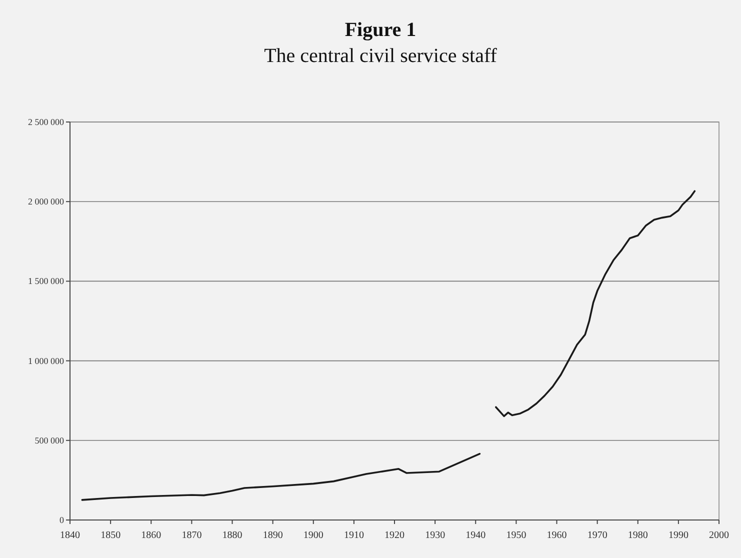 The width and height of the screenshot is (741, 558). I want to click on x-tick-label: 1900, so click(313, 535).